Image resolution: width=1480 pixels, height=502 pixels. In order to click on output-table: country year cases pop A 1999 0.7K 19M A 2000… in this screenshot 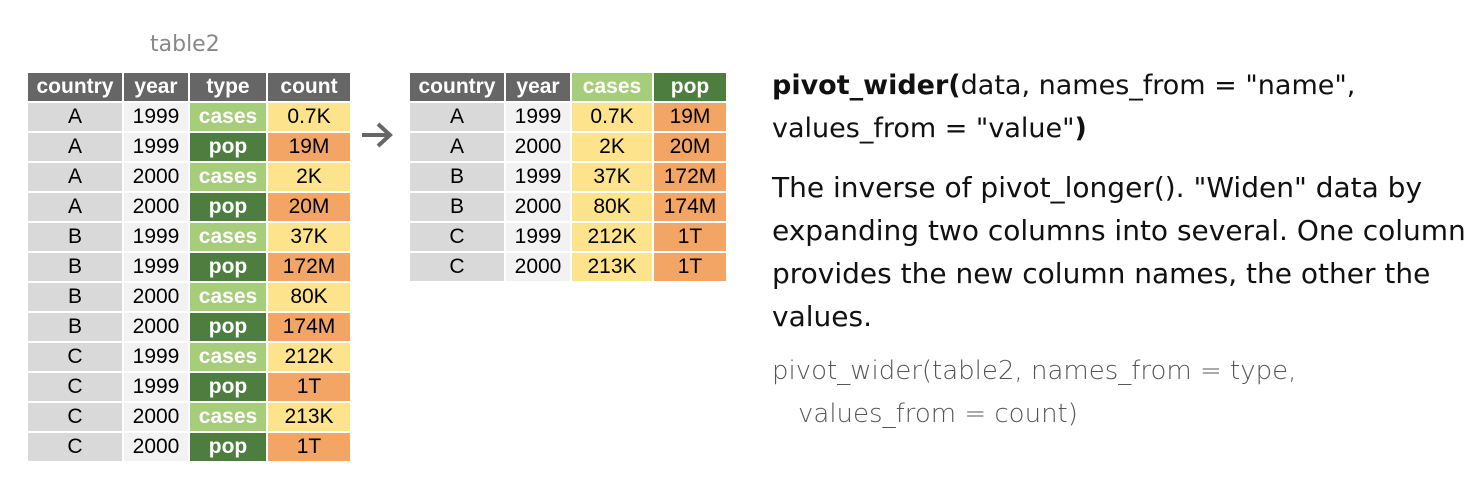, I will do `click(568, 177)`.